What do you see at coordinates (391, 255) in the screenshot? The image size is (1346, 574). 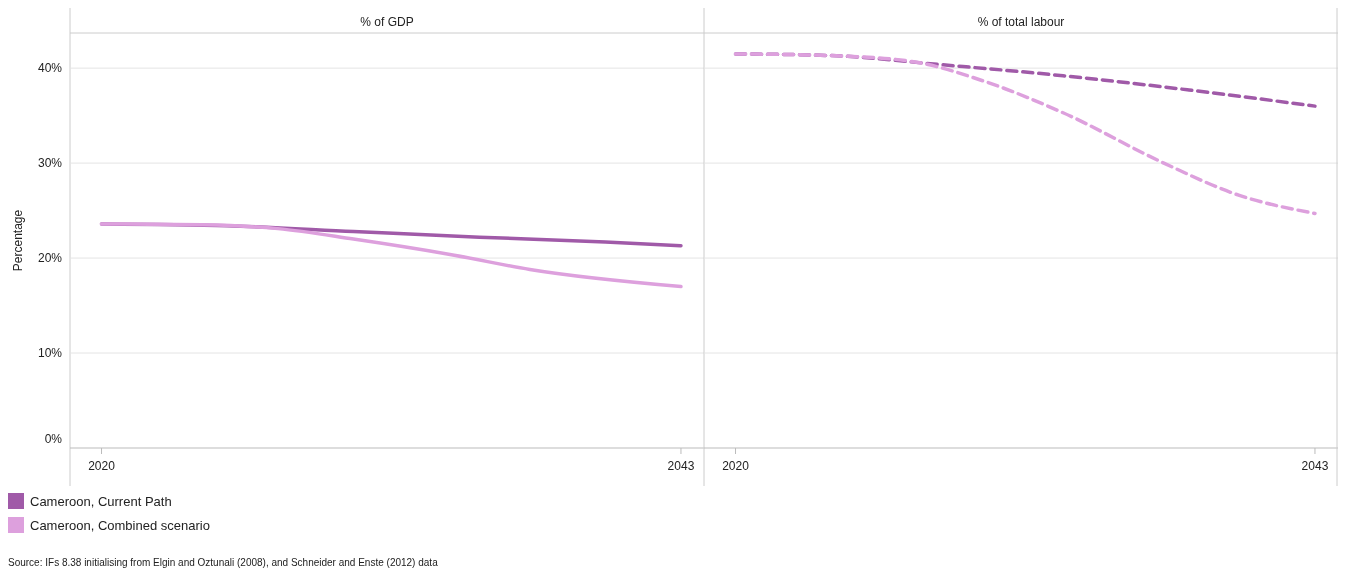 I see `line-series` at bounding box center [391, 255].